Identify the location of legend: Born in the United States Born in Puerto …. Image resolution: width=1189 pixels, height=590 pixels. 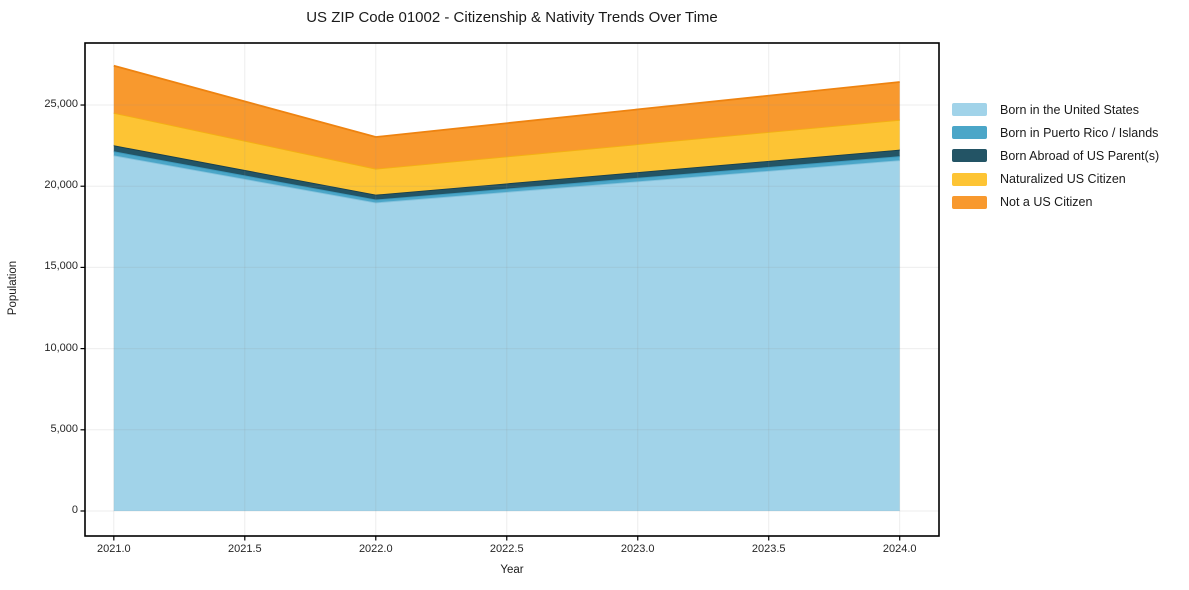
(1055, 161).